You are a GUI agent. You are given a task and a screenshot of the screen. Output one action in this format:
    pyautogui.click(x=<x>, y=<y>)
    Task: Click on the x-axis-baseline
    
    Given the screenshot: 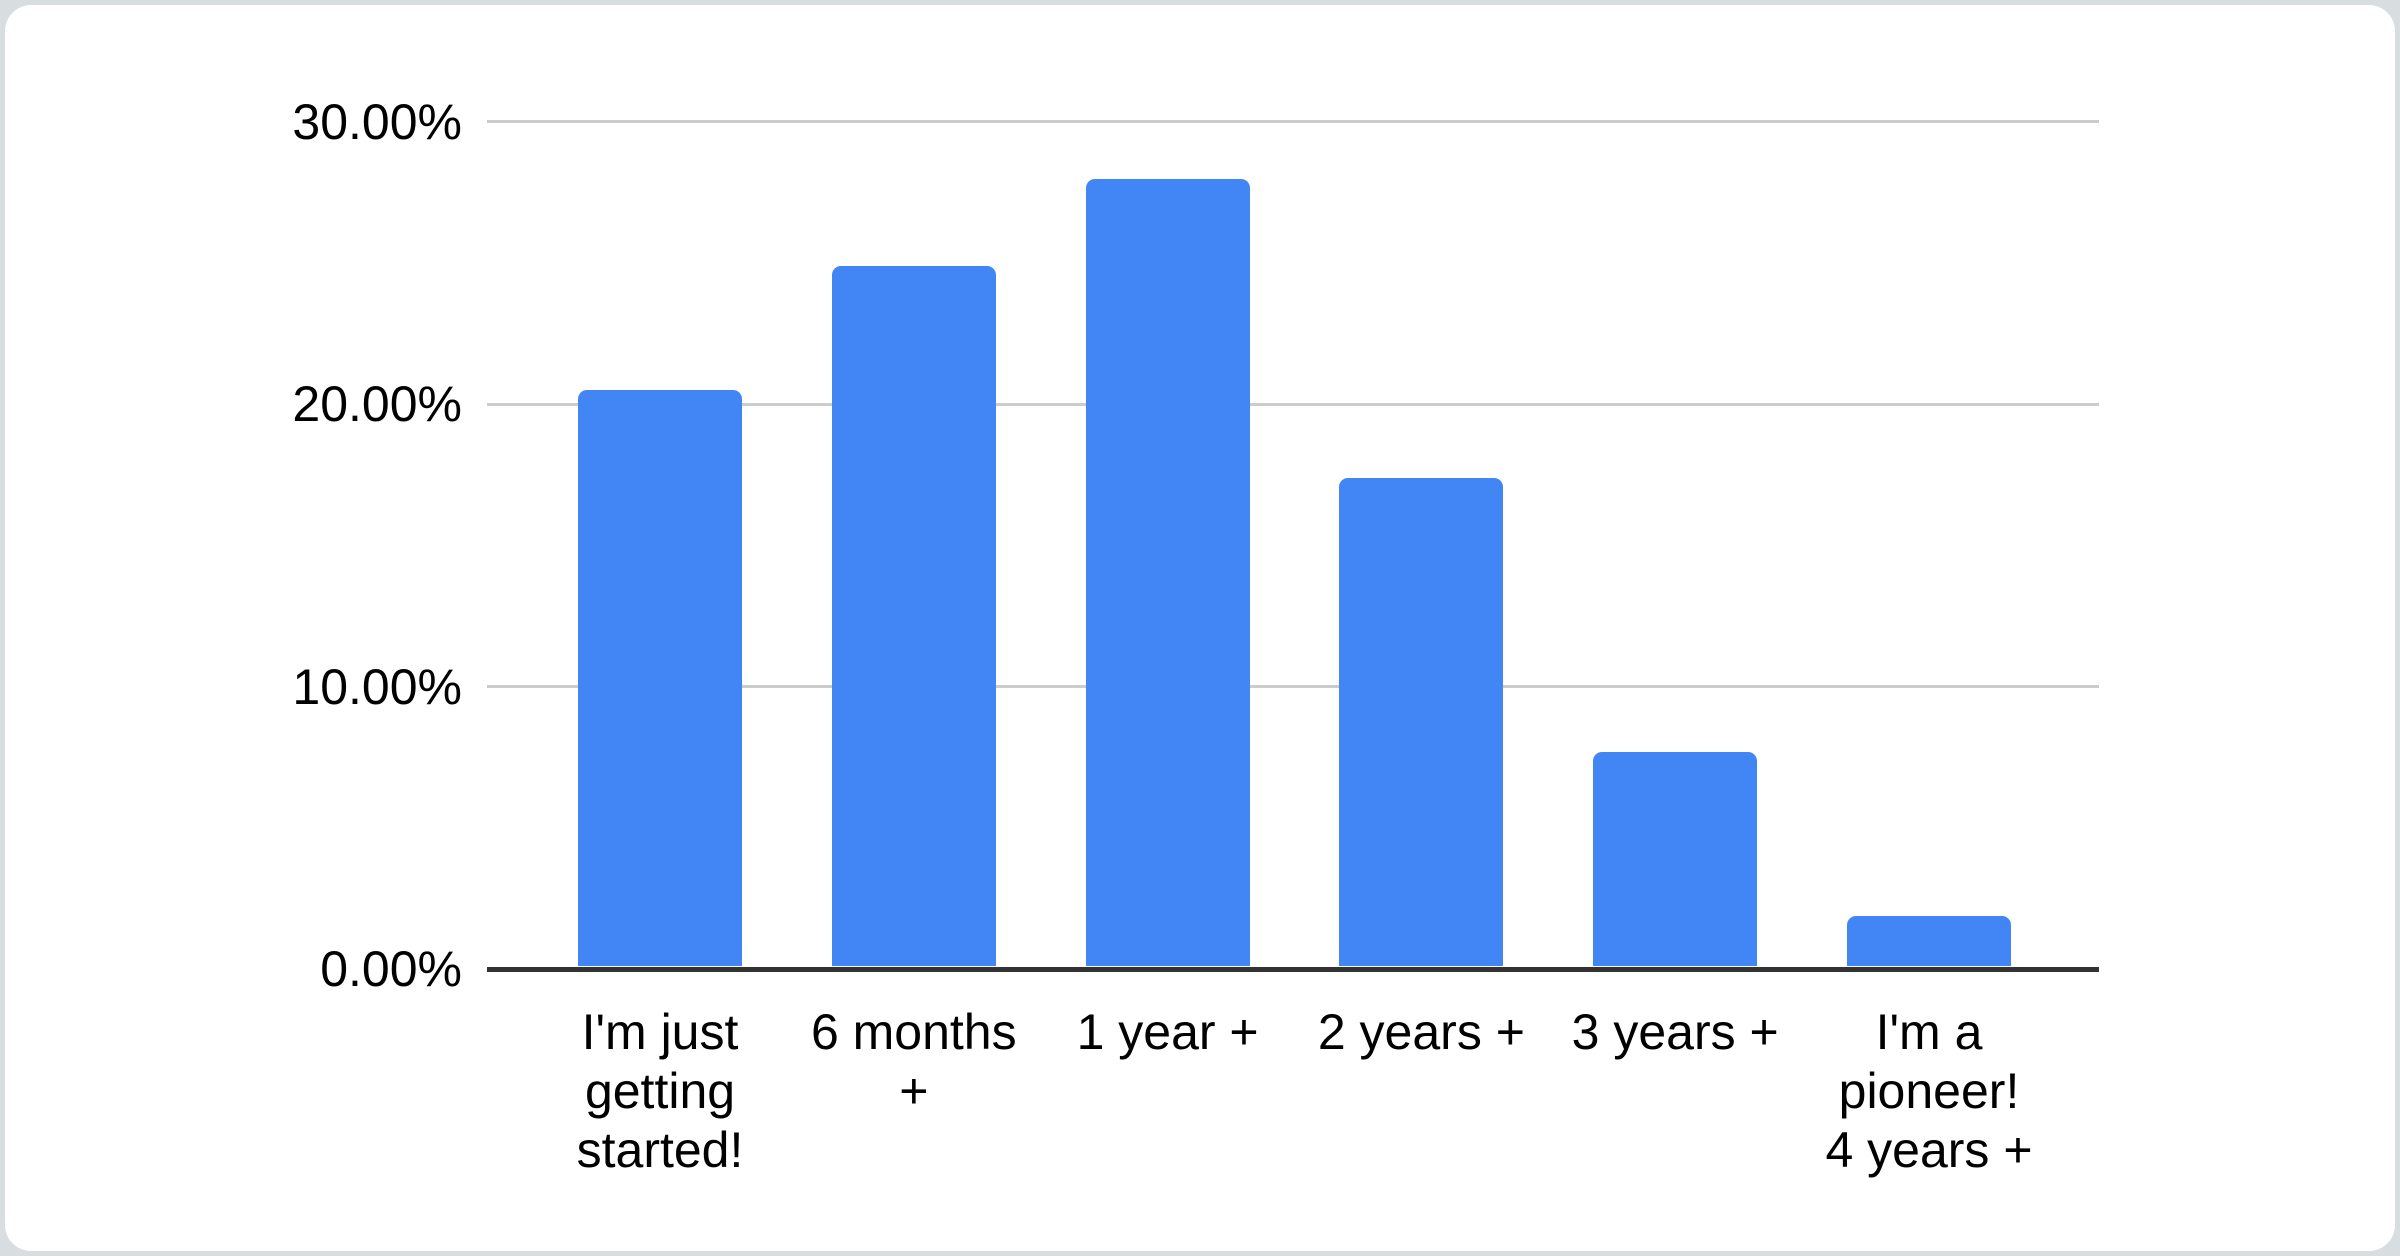 What is the action you would take?
    pyautogui.click(x=1293, y=969)
    